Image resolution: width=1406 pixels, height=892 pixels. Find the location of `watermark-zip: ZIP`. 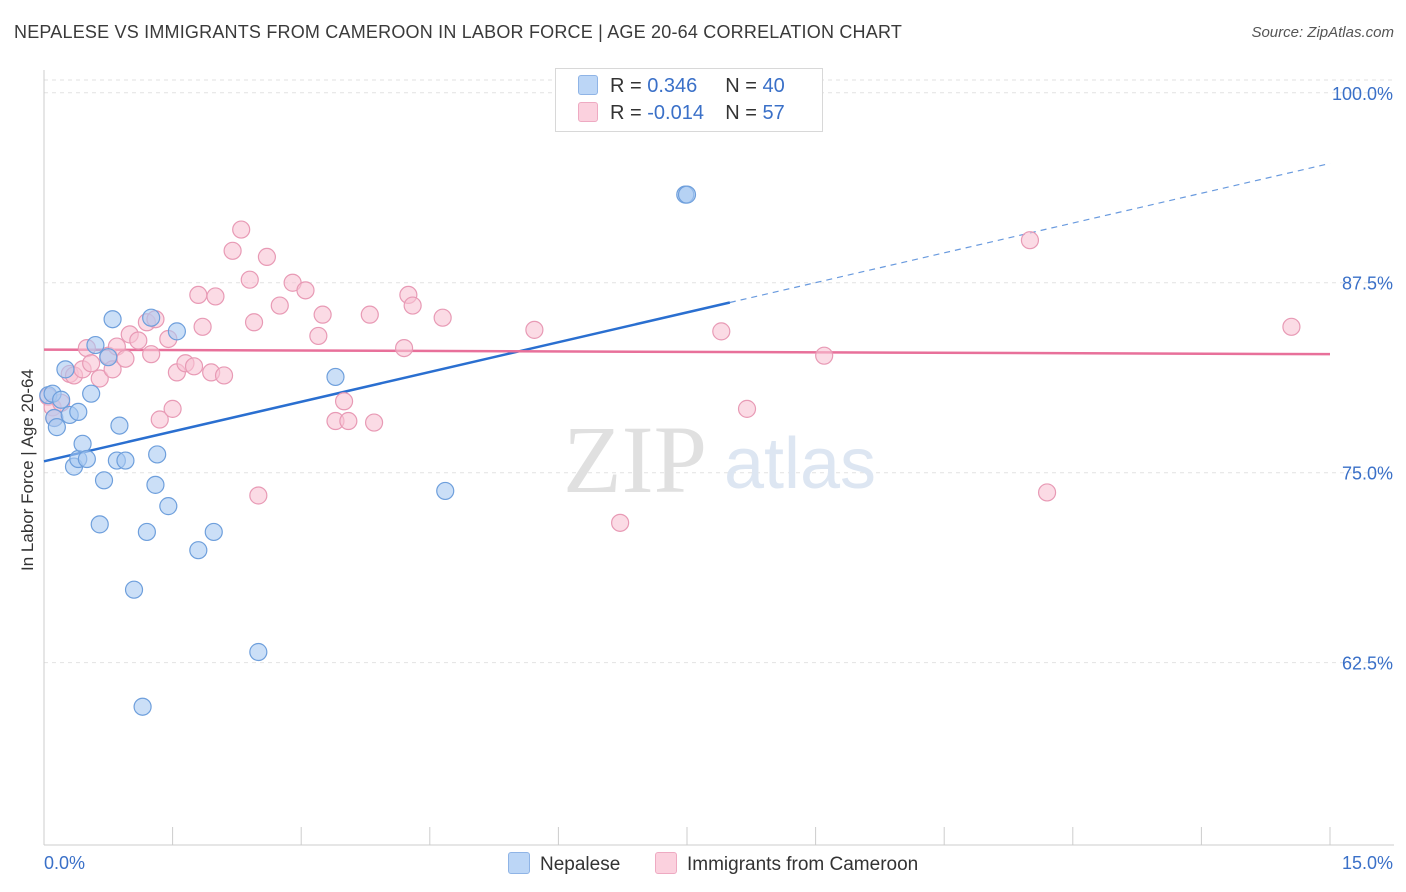

watermark-zip: ZIP is located at coordinates (635, 459).